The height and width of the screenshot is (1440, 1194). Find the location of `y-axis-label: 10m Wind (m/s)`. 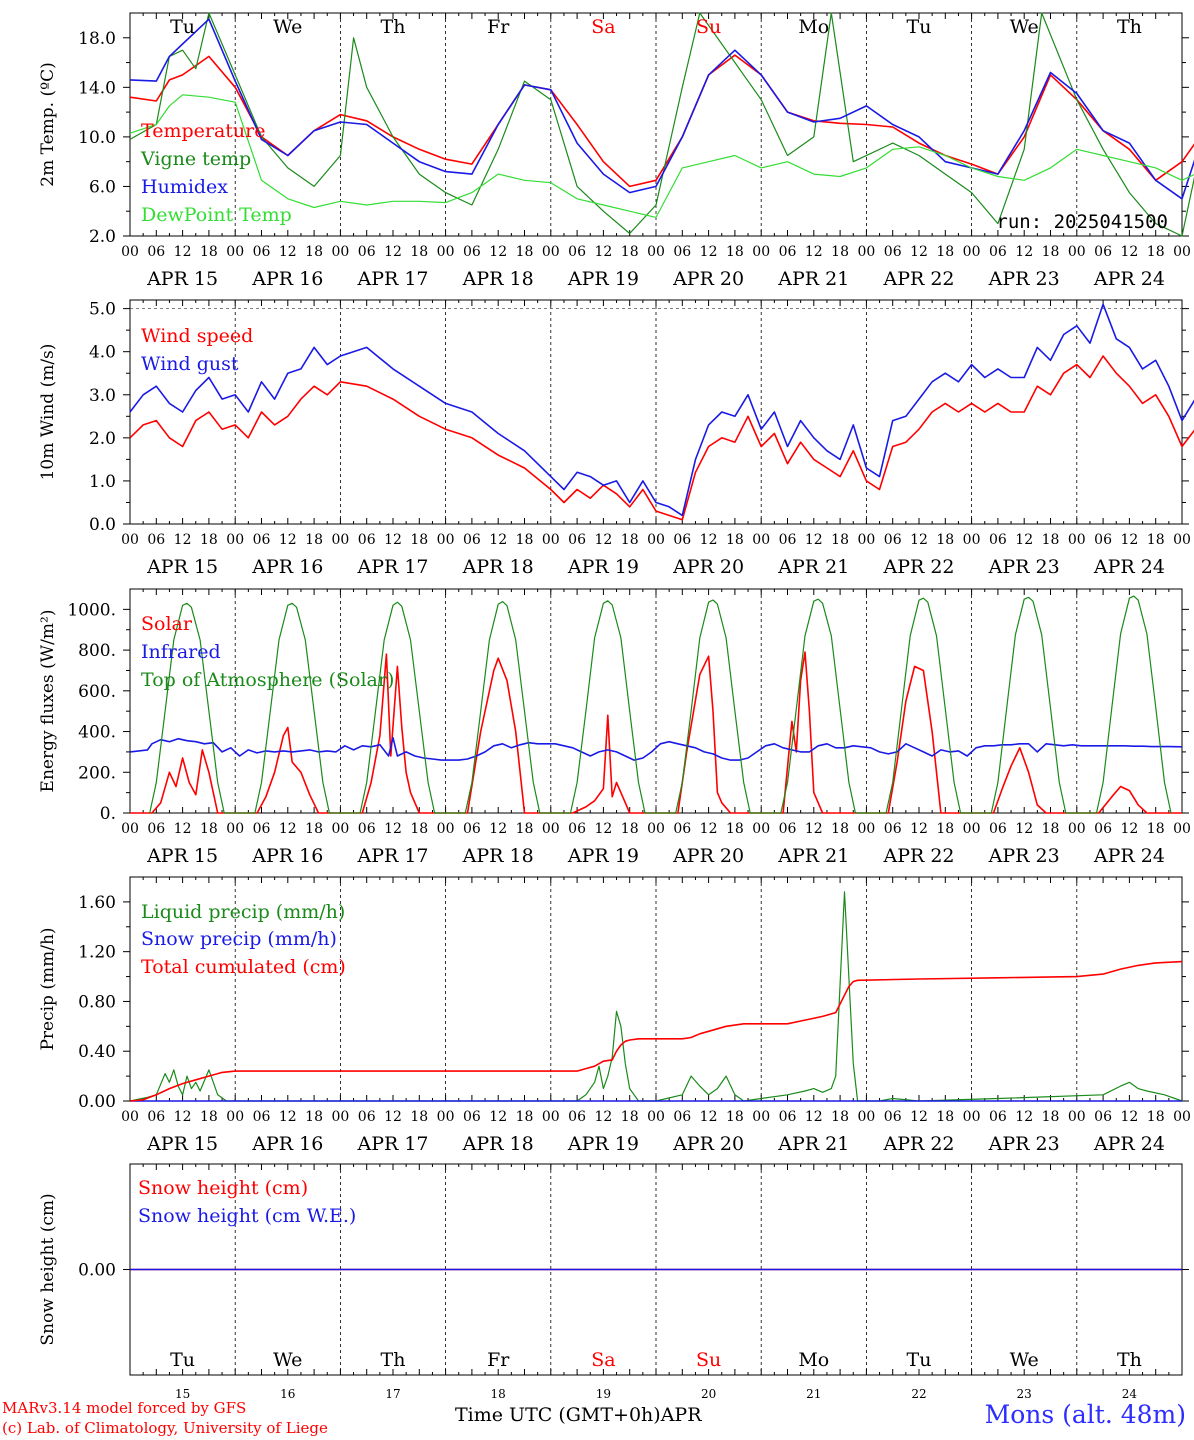

y-axis-label: 10m Wind (m/s) is located at coordinates (48, 412).